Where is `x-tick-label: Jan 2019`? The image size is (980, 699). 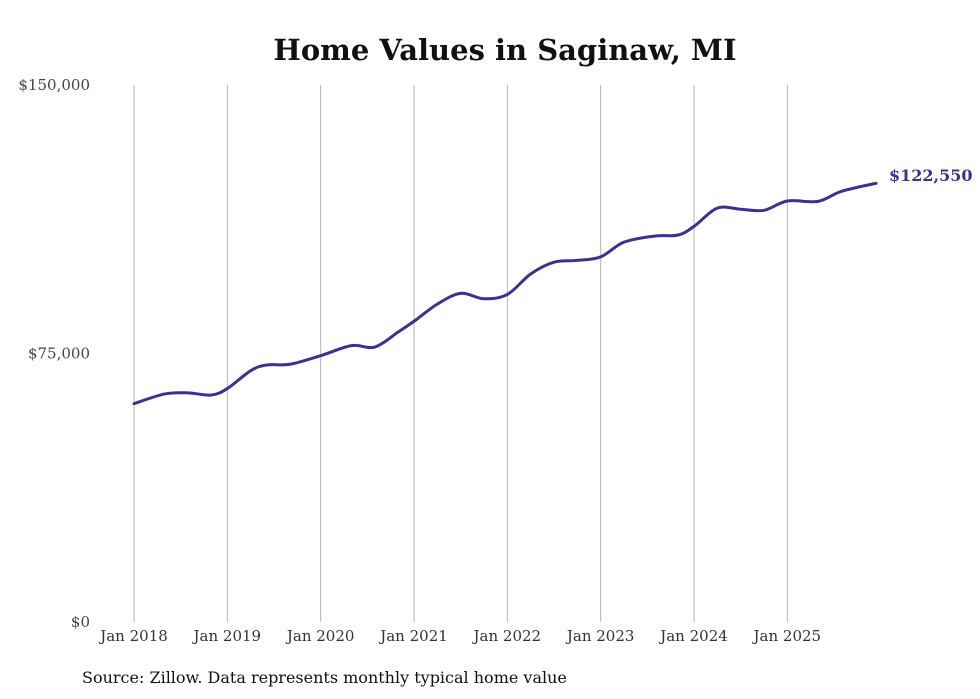 x-tick-label: Jan 2019 is located at coordinates (227, 636).